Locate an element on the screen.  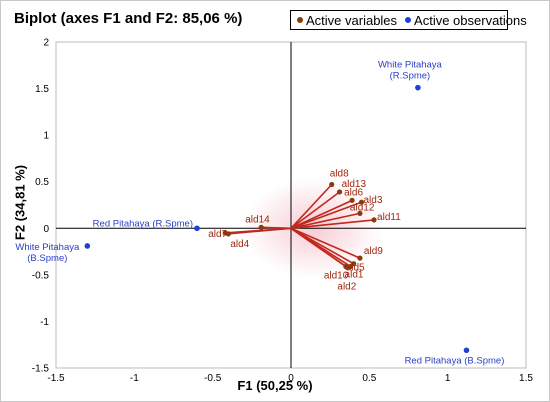
x-axis-label: F1 (50,25 %) is located at coordinates (275, 385).